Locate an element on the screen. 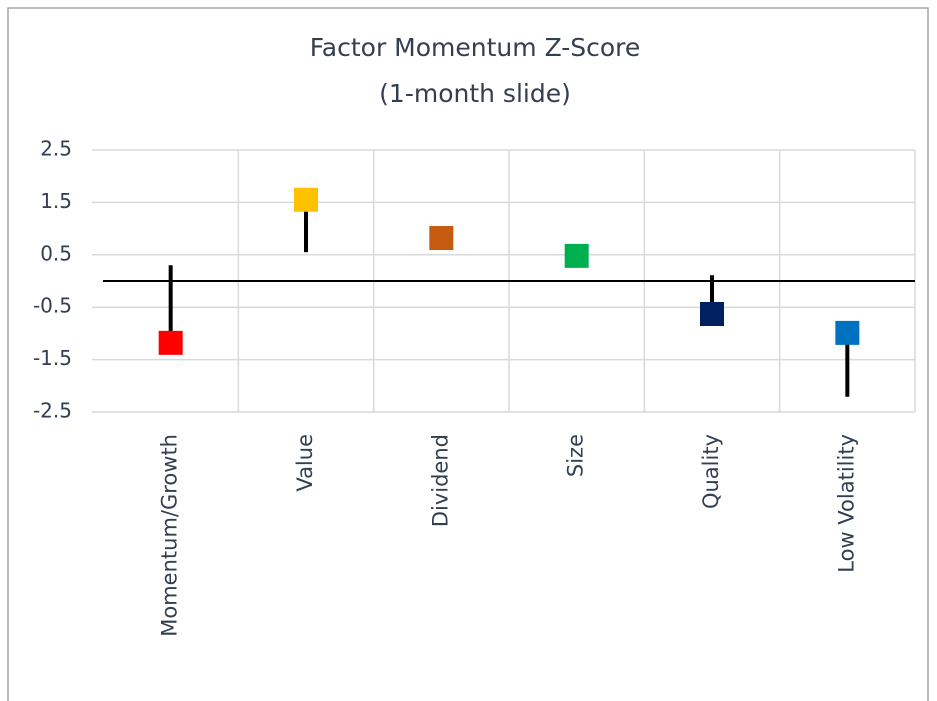 This screenshot has height=701, width=937. x-tick-label: Value is located at coordinates (305, 463).